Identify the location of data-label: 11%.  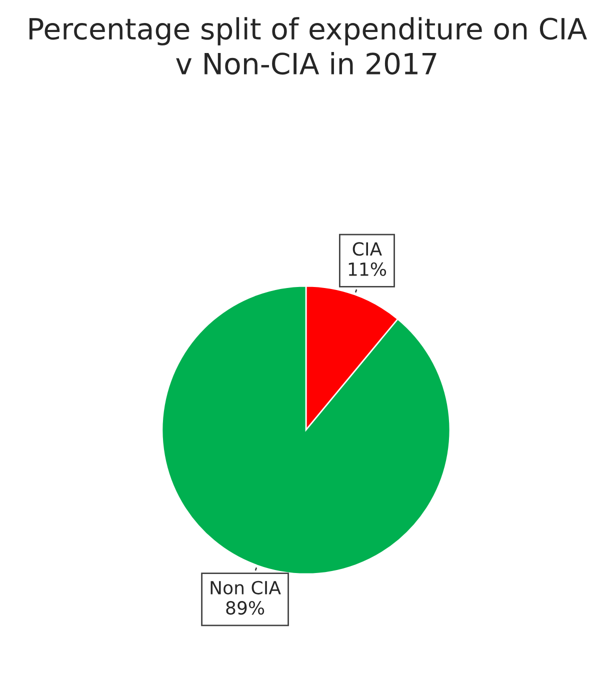
(367, 269).